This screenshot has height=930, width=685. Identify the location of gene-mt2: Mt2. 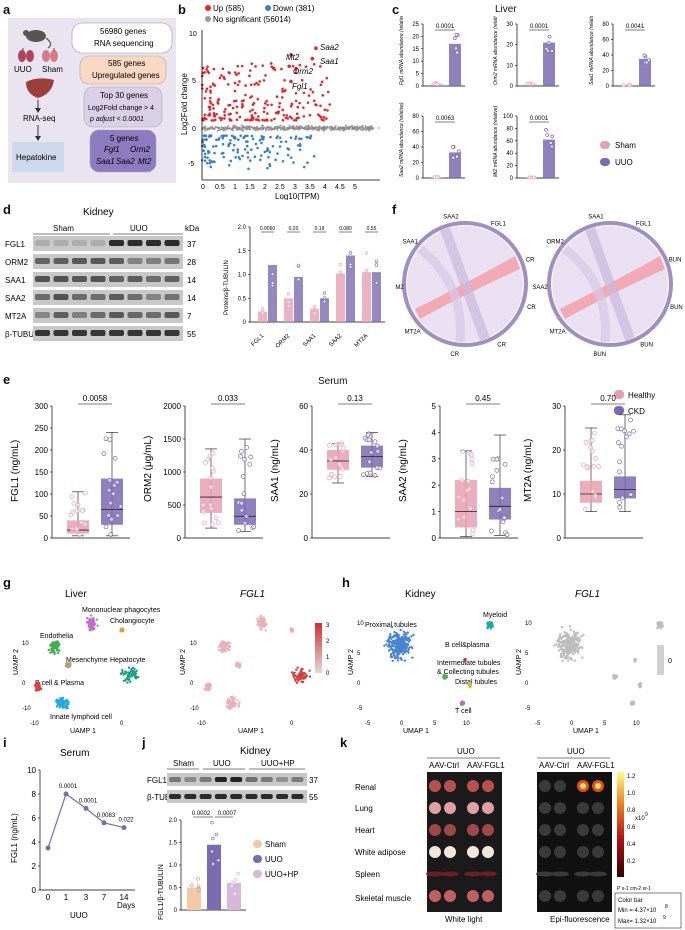
(145, 161).